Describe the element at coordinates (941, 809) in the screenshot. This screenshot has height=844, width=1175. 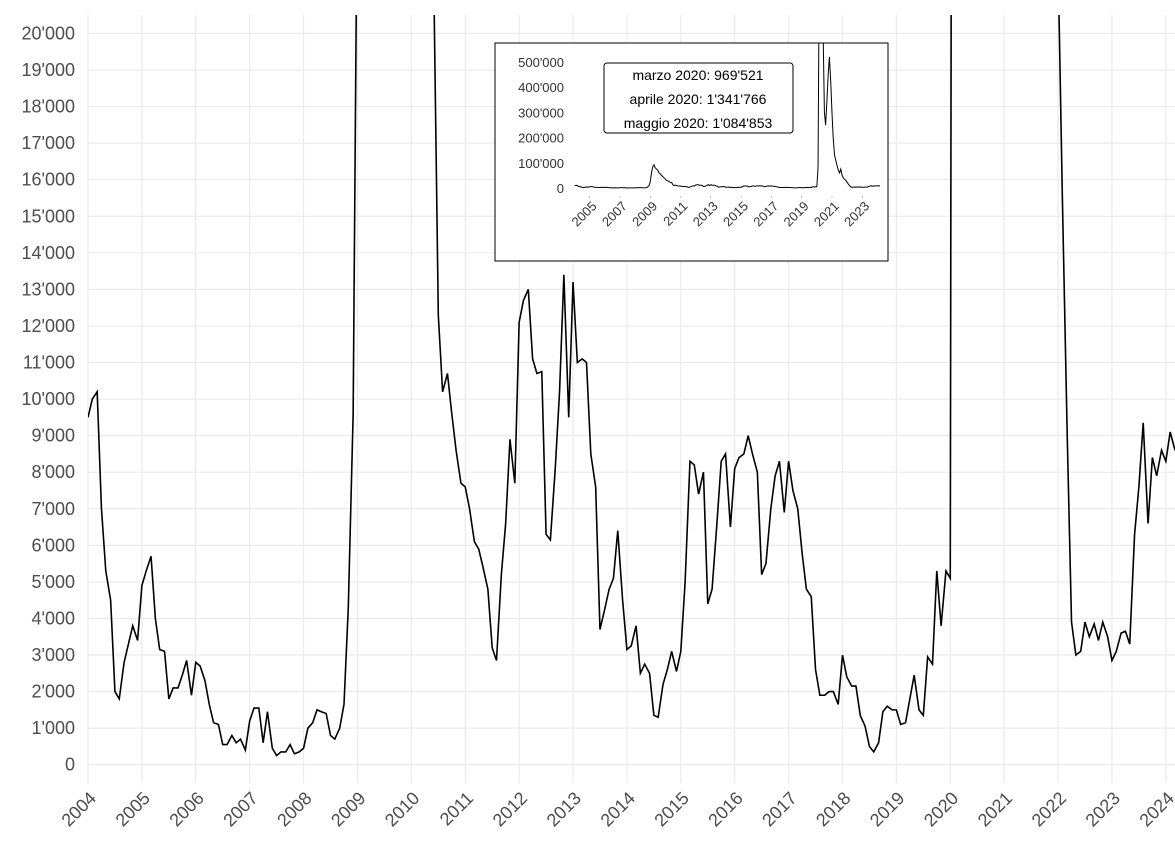
I see `x-tick-label: 2020` at that location.